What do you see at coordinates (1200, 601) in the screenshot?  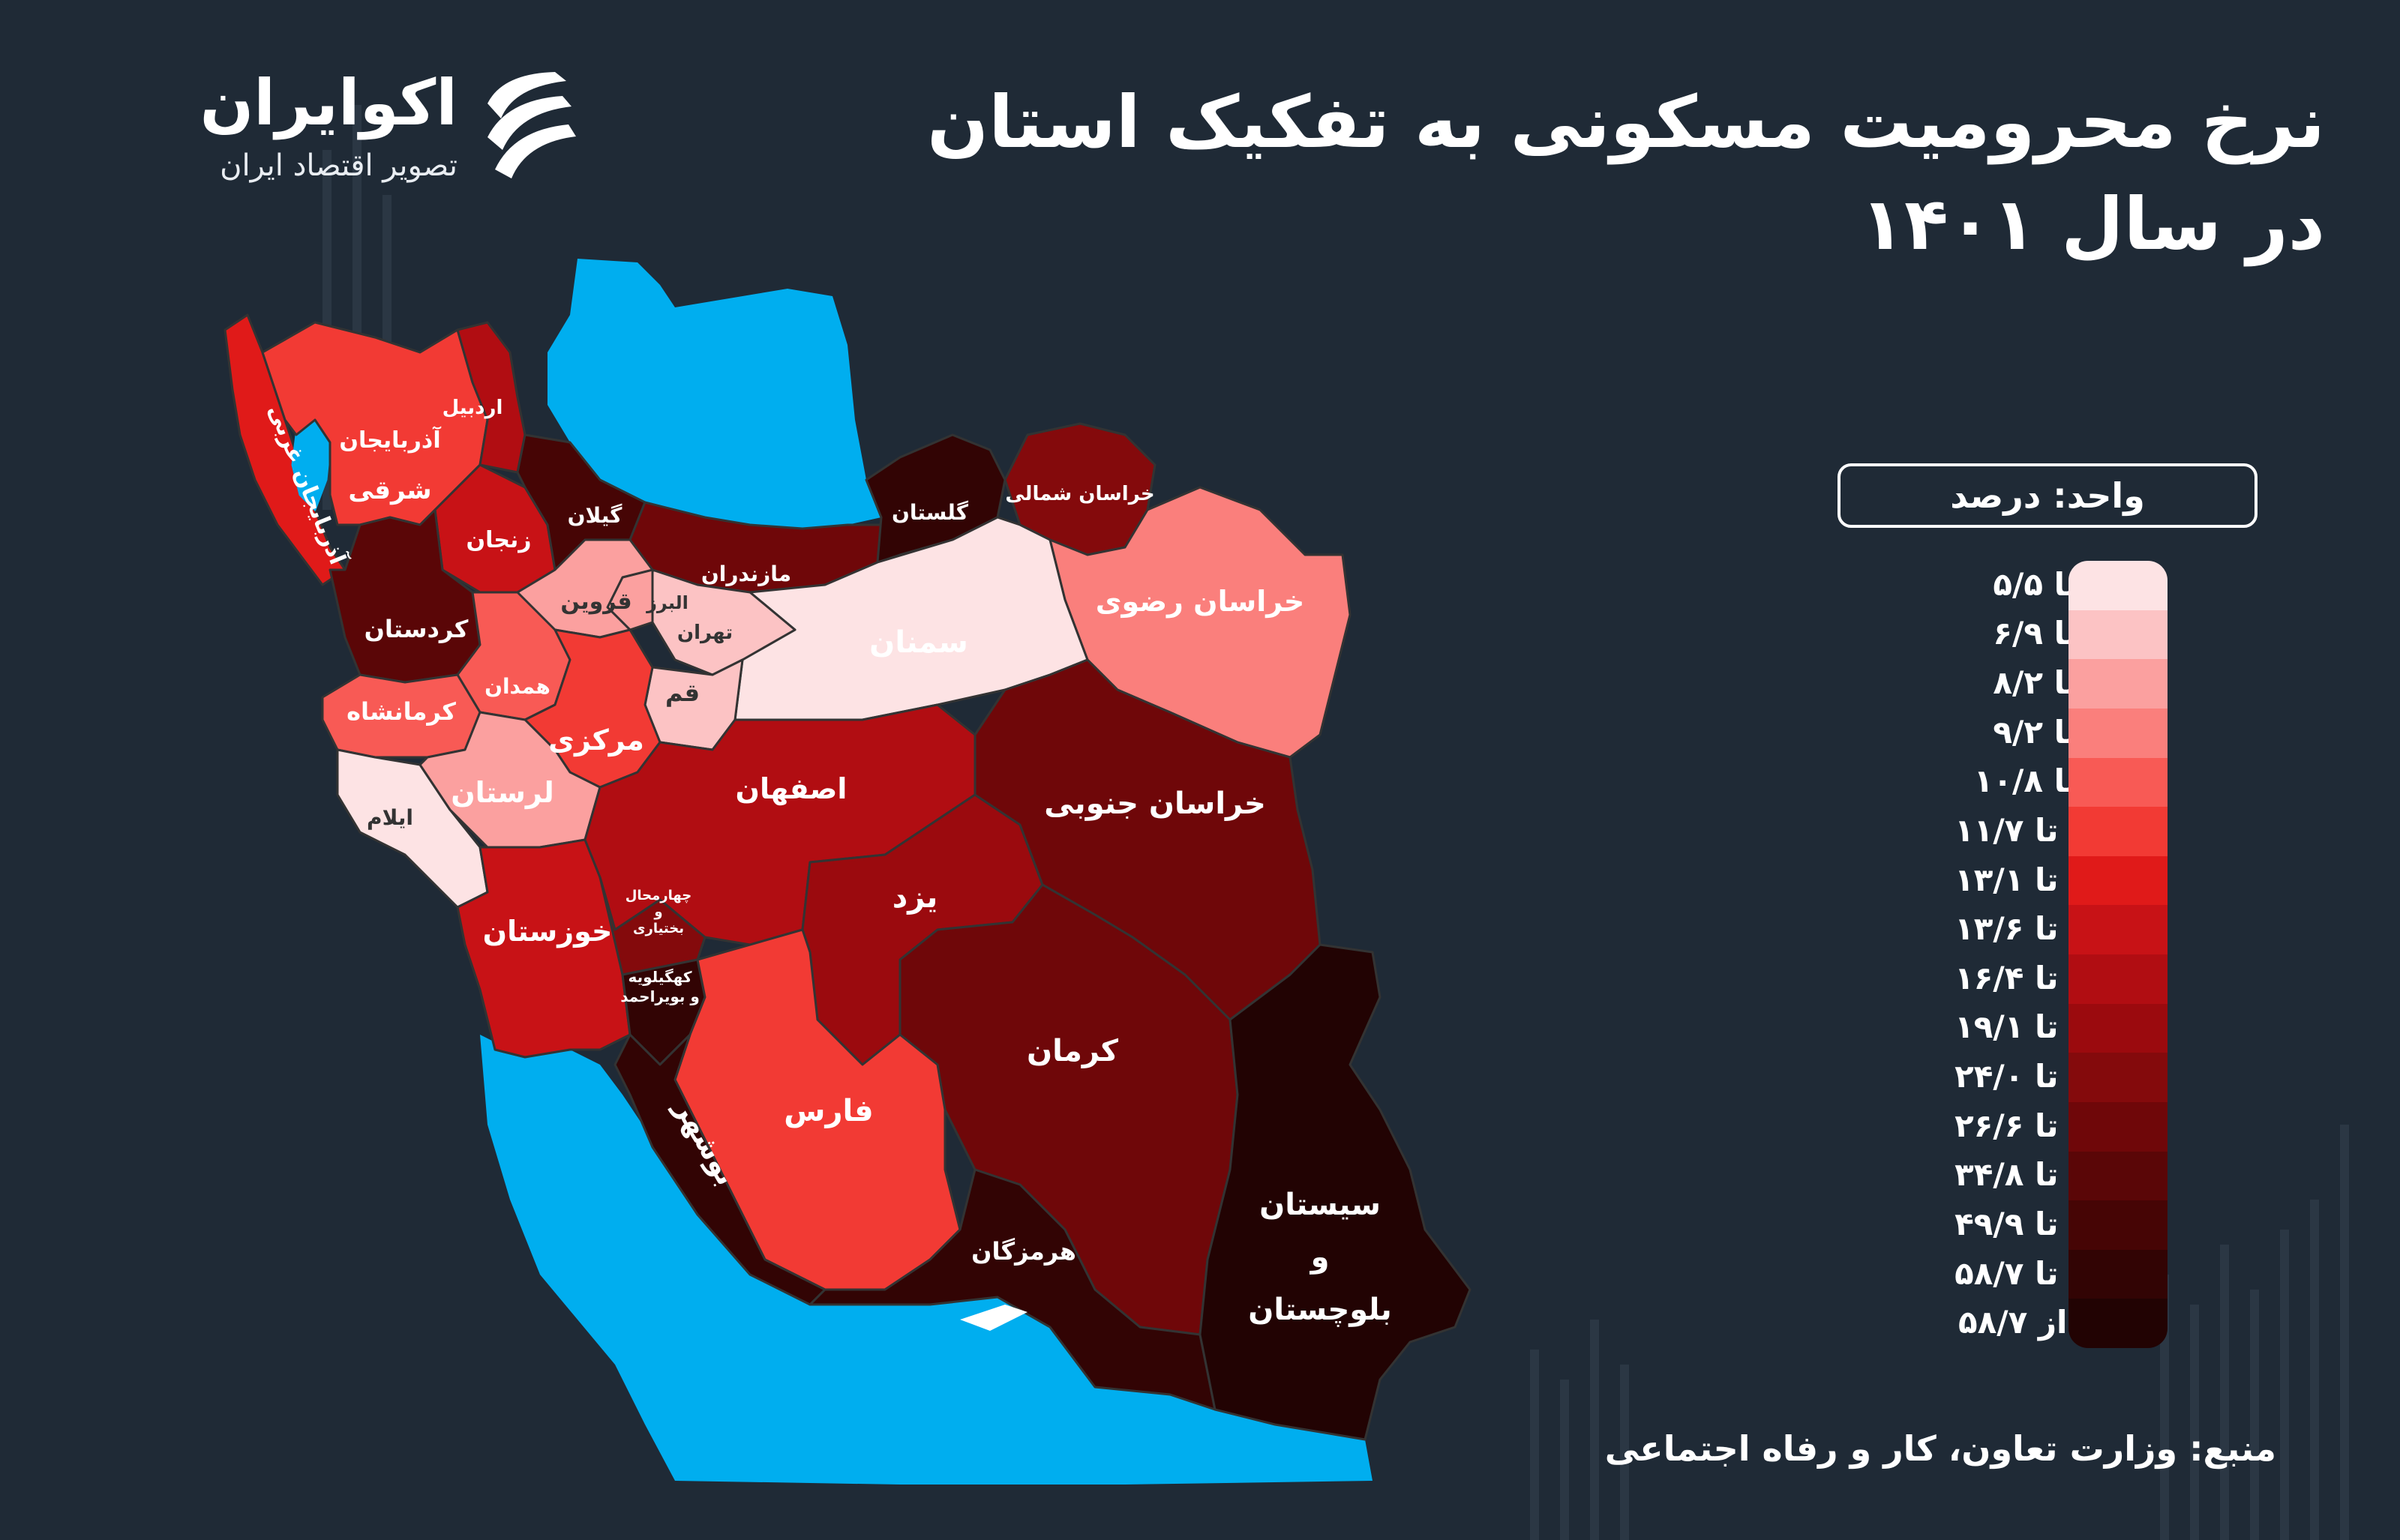 I see `label-razavi-khorasan: خراسان رضوی` at bounding box center [1200, 601].